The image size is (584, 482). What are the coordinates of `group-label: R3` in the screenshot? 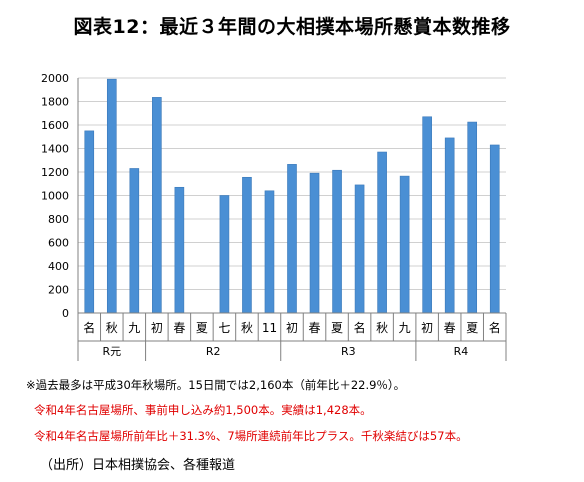 It's located at (348, 351).